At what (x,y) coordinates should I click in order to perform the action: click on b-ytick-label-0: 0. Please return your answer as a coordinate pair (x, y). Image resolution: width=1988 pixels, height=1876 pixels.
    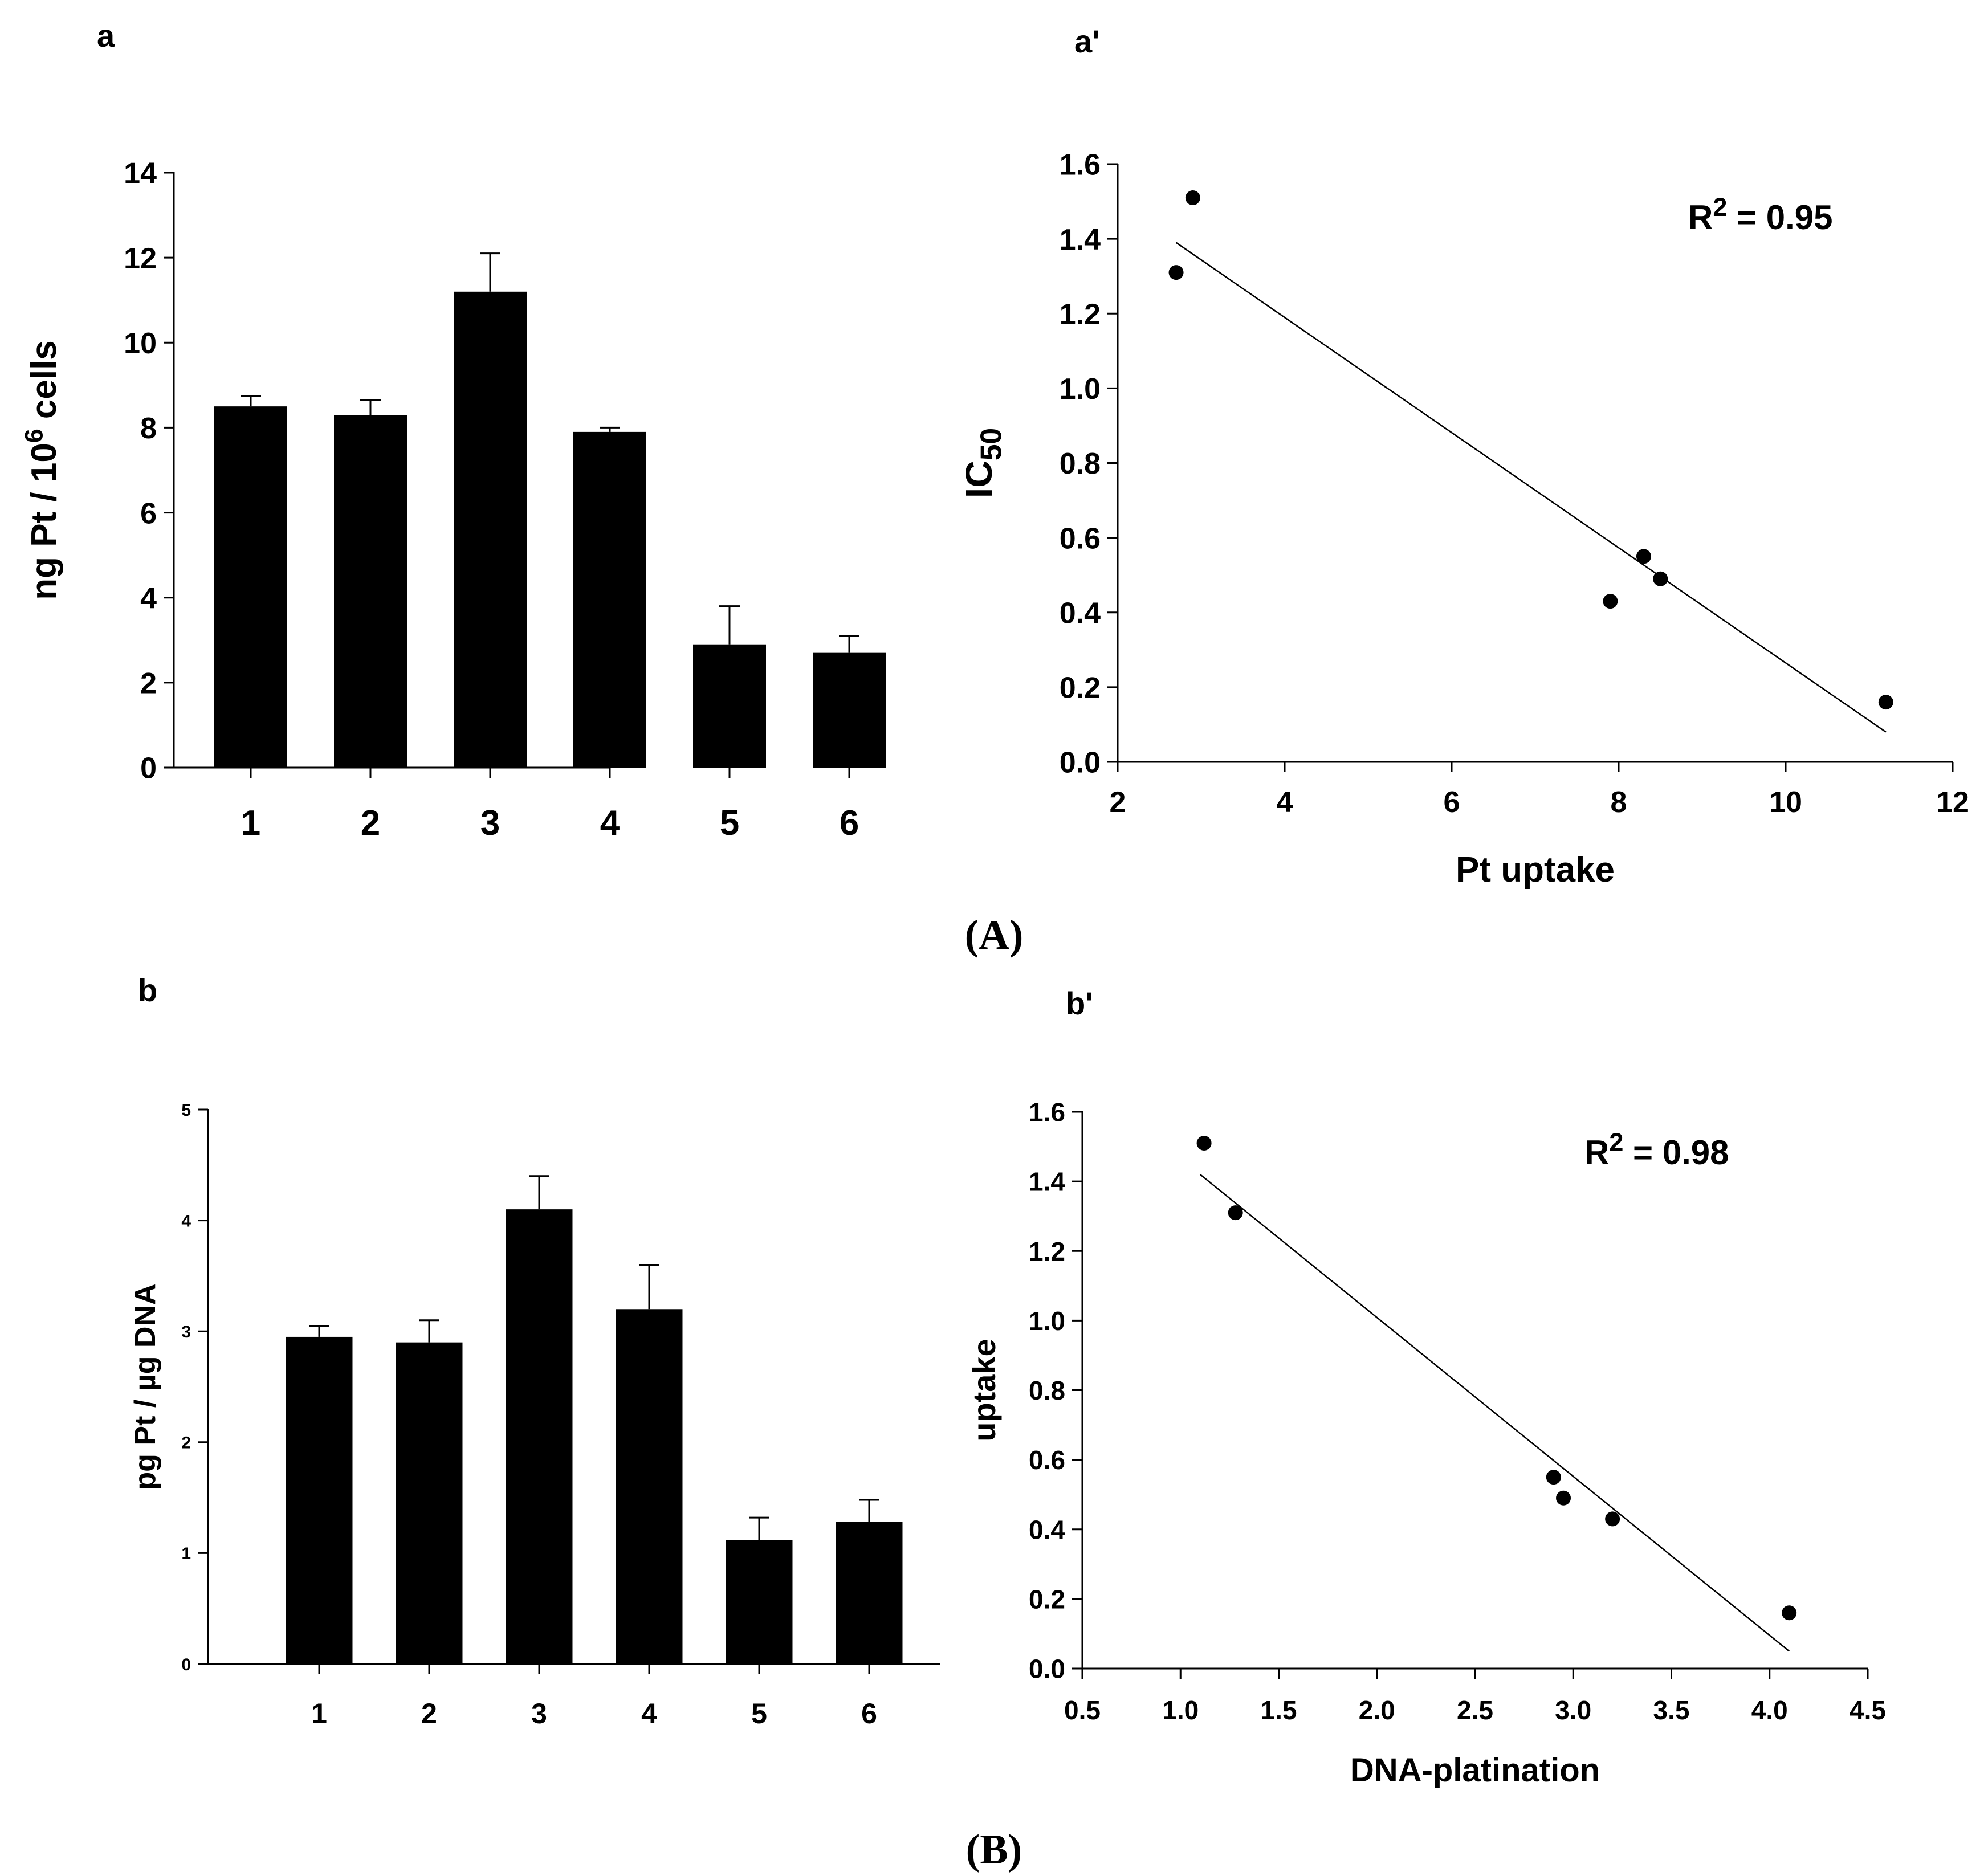
    Looking at the image, I should click on (186, 1664).